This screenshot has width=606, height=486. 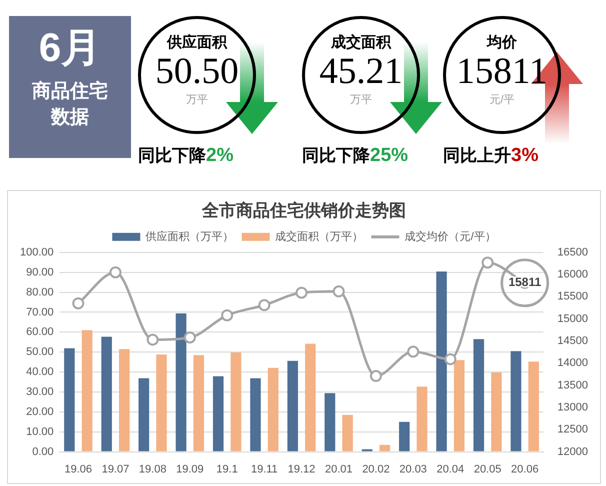 I want to click on x-tick-label: 19.06, so click(x=78, y=469).